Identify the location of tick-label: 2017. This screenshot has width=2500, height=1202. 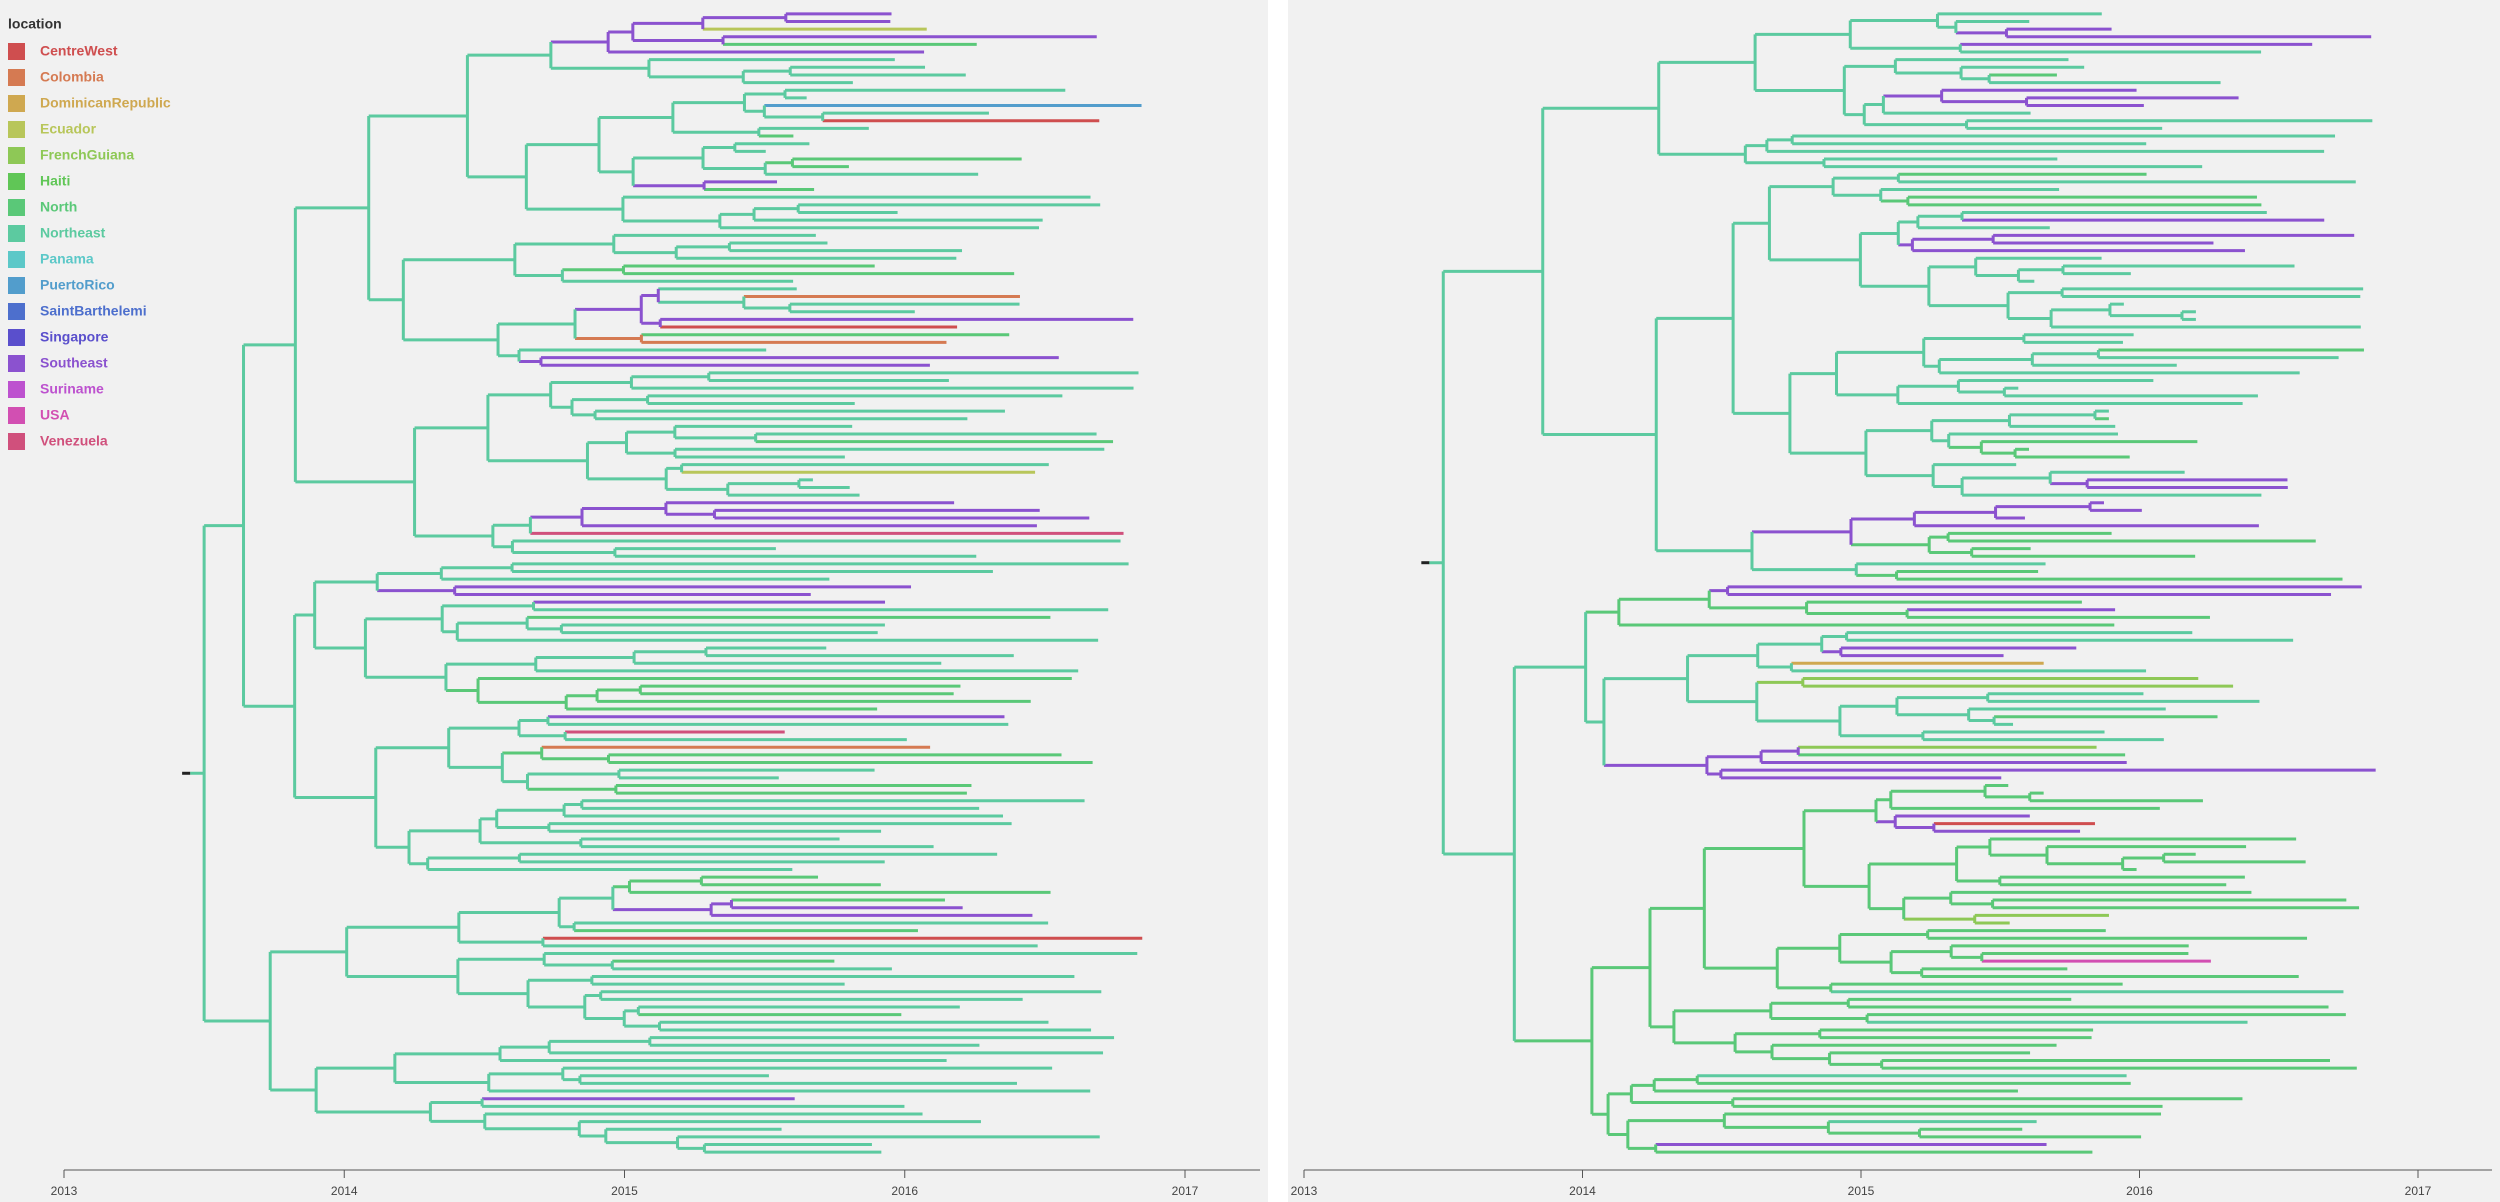
(2418, 1191).